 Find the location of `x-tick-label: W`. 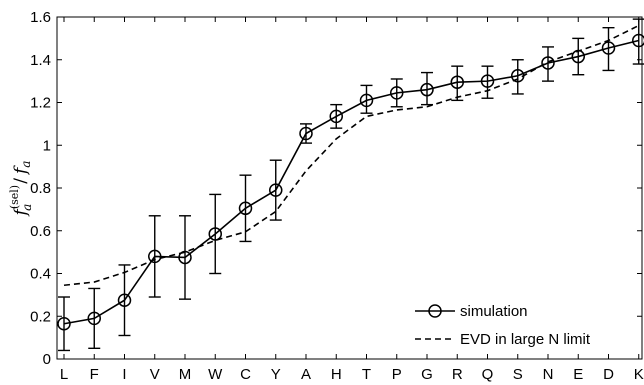

x-tick-label: W is located at coordinates (215, 374).